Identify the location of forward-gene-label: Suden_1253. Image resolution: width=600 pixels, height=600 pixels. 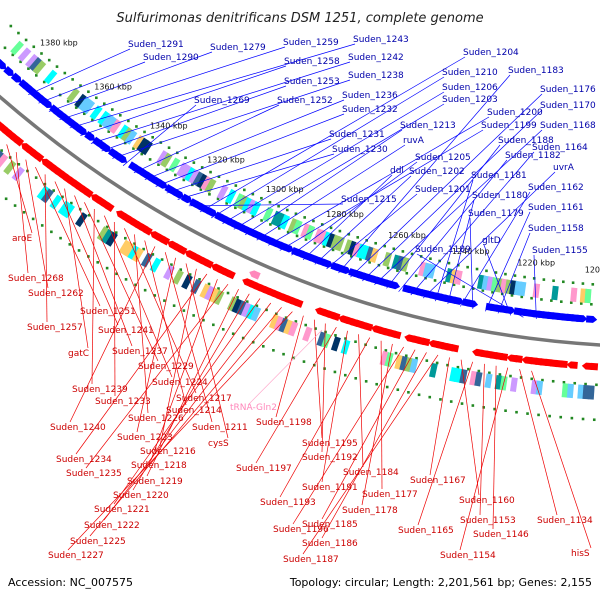
(312, 82).